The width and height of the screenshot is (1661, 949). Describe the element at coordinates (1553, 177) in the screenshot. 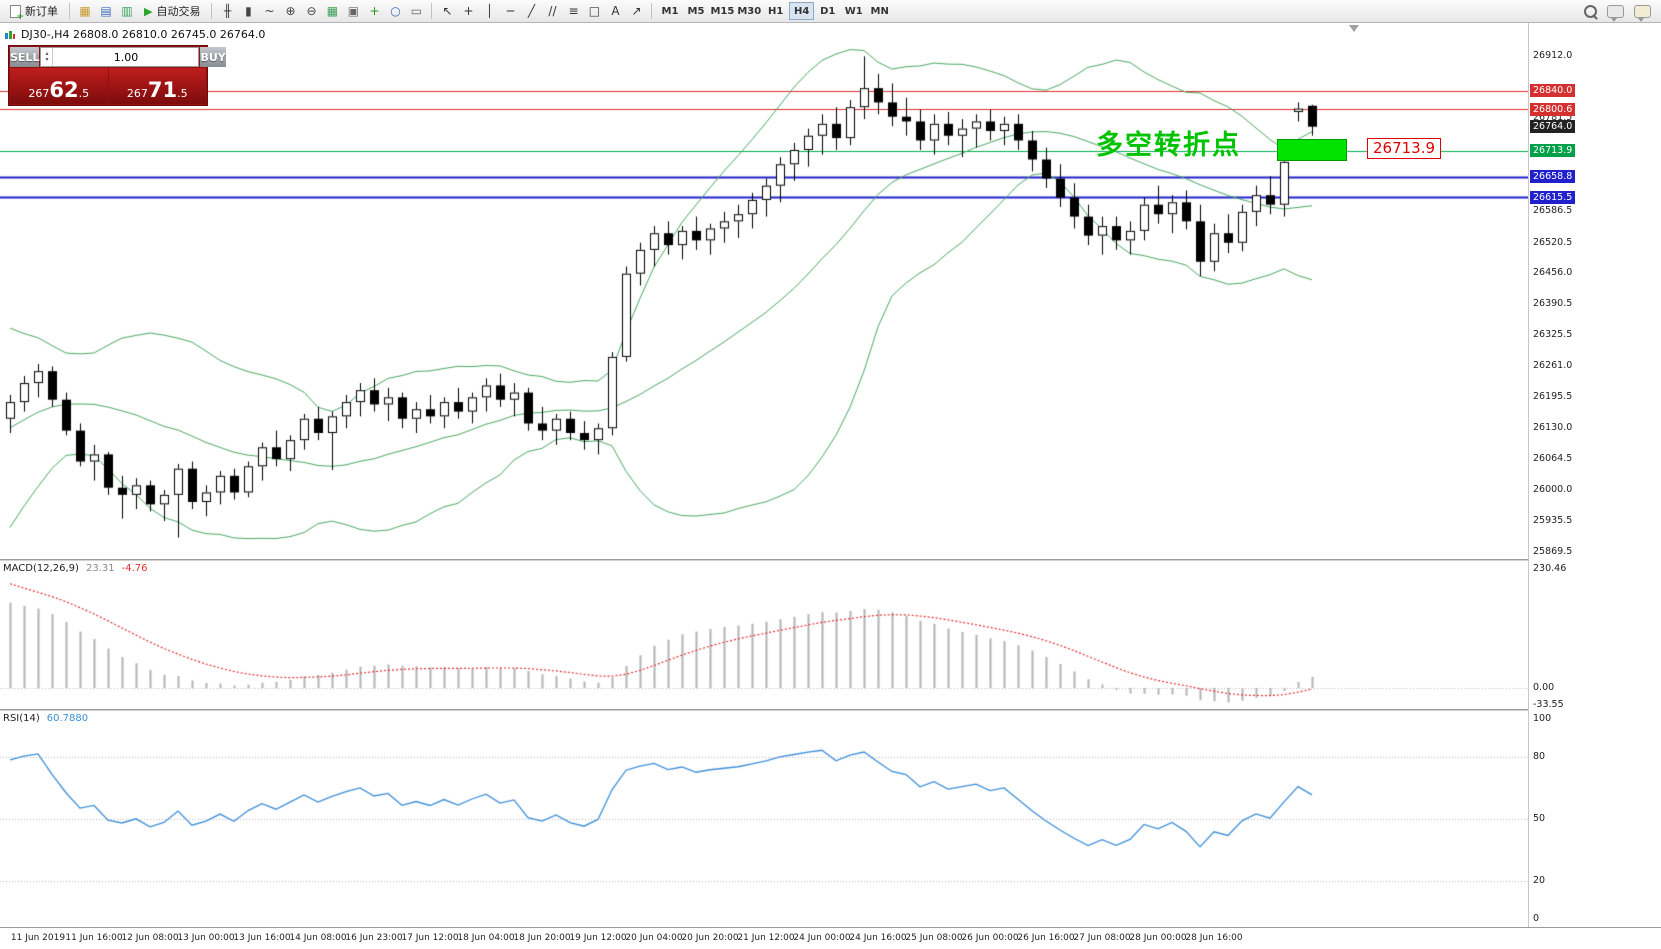

I see `price-axis-tag: 26658.8` at that location.